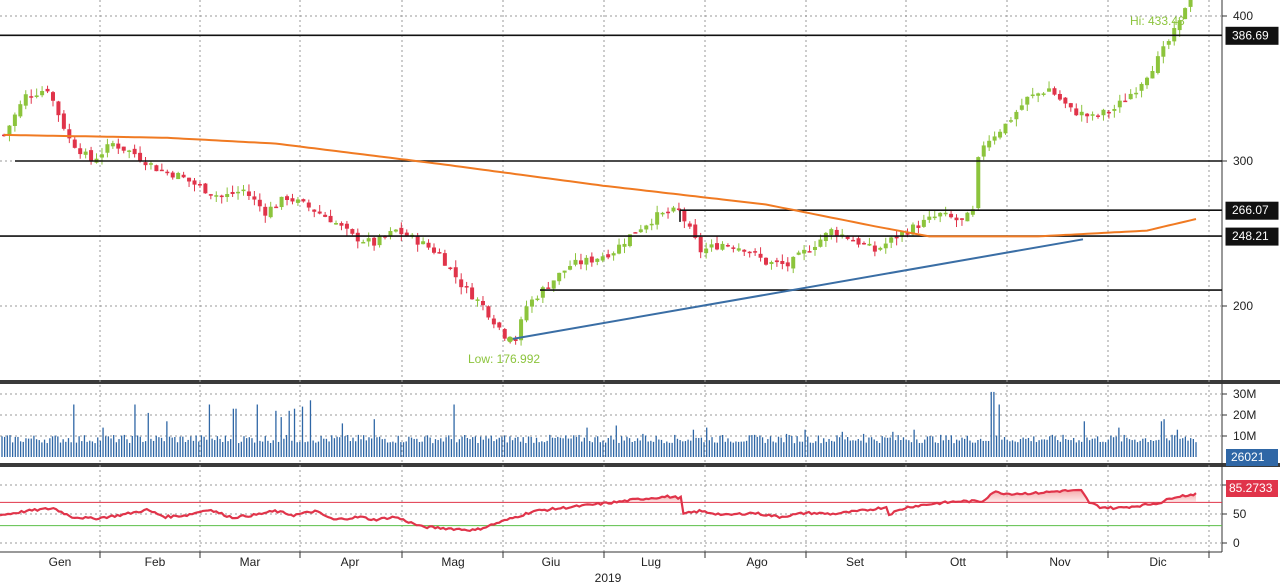 This screenshot has height=587, width=1280. I want to click on month-label: Gen, so click(60, 562).